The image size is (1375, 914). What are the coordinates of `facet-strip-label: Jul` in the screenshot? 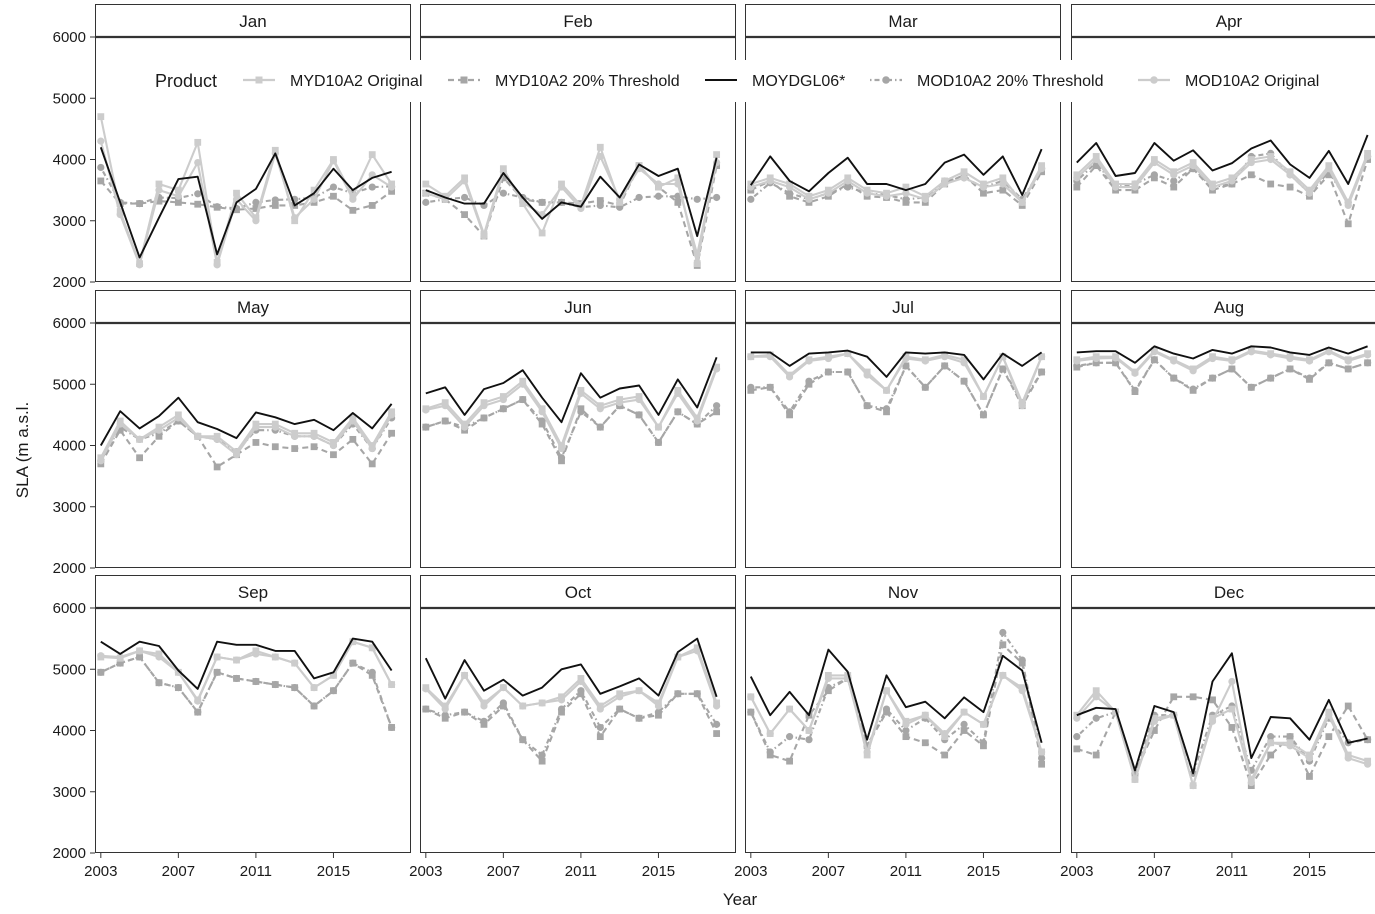 It's located at (903, 307).